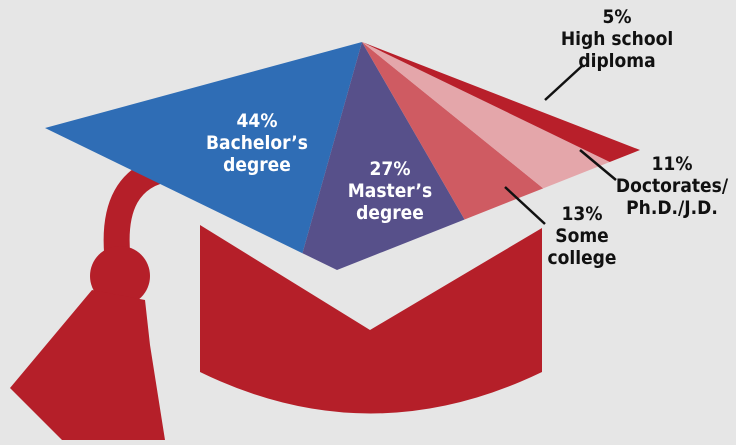  I want to click on value-label: 13%, so click(582, 214).